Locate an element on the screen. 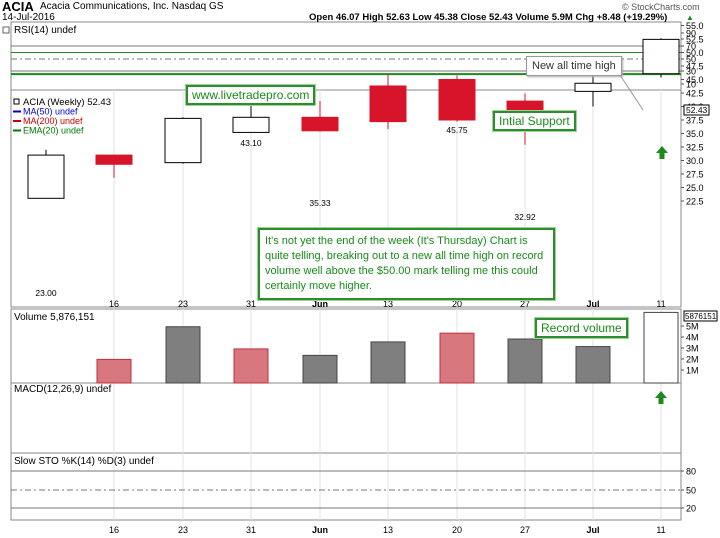  price-up-arrow-icon is located at coordinates (662, 152).